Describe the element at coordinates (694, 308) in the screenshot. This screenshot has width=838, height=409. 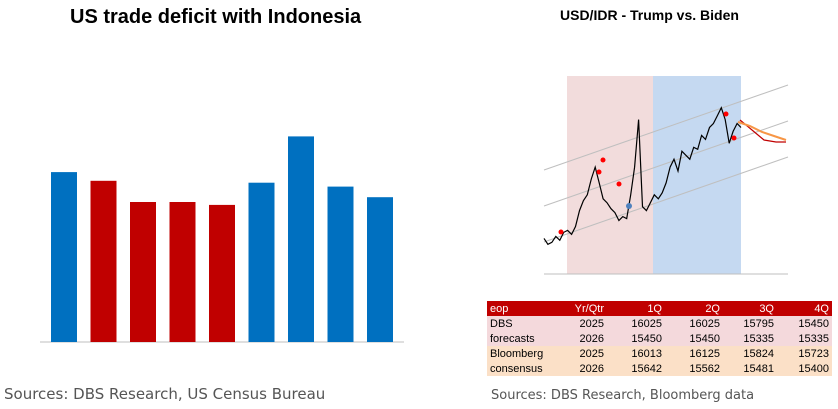
I see `table-header-cell: 2Q` at that location.